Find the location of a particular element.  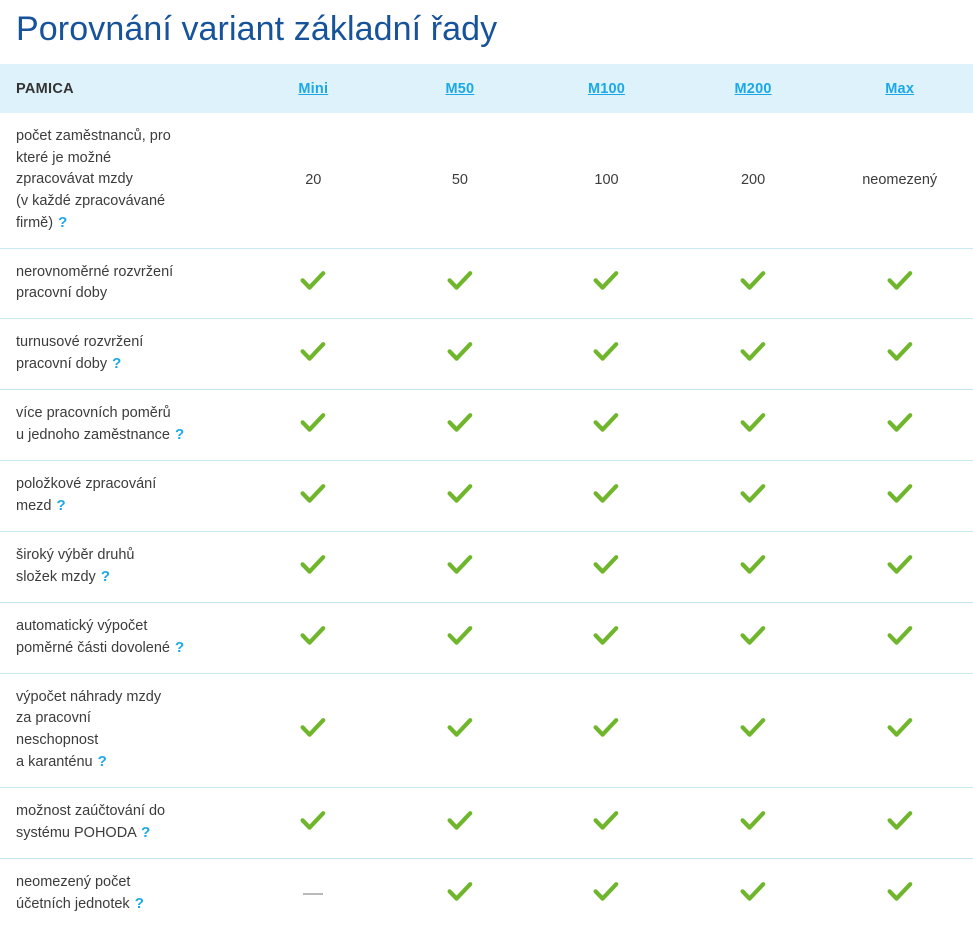

value-cell-max: neomezený is located at coordinates (899, 181).